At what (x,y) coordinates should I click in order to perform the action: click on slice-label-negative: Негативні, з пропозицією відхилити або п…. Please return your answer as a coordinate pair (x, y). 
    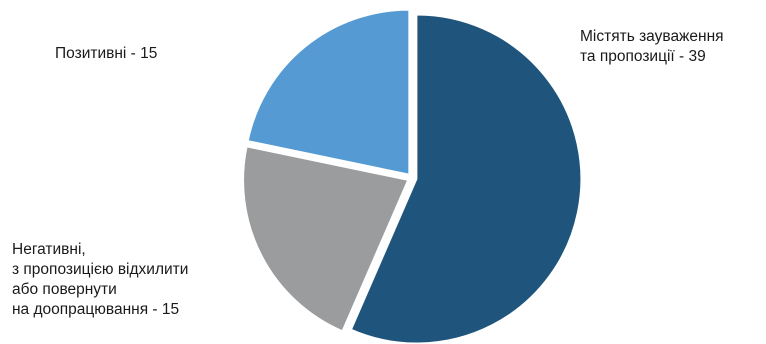
    Looking at the image, I should click on (100, 279).